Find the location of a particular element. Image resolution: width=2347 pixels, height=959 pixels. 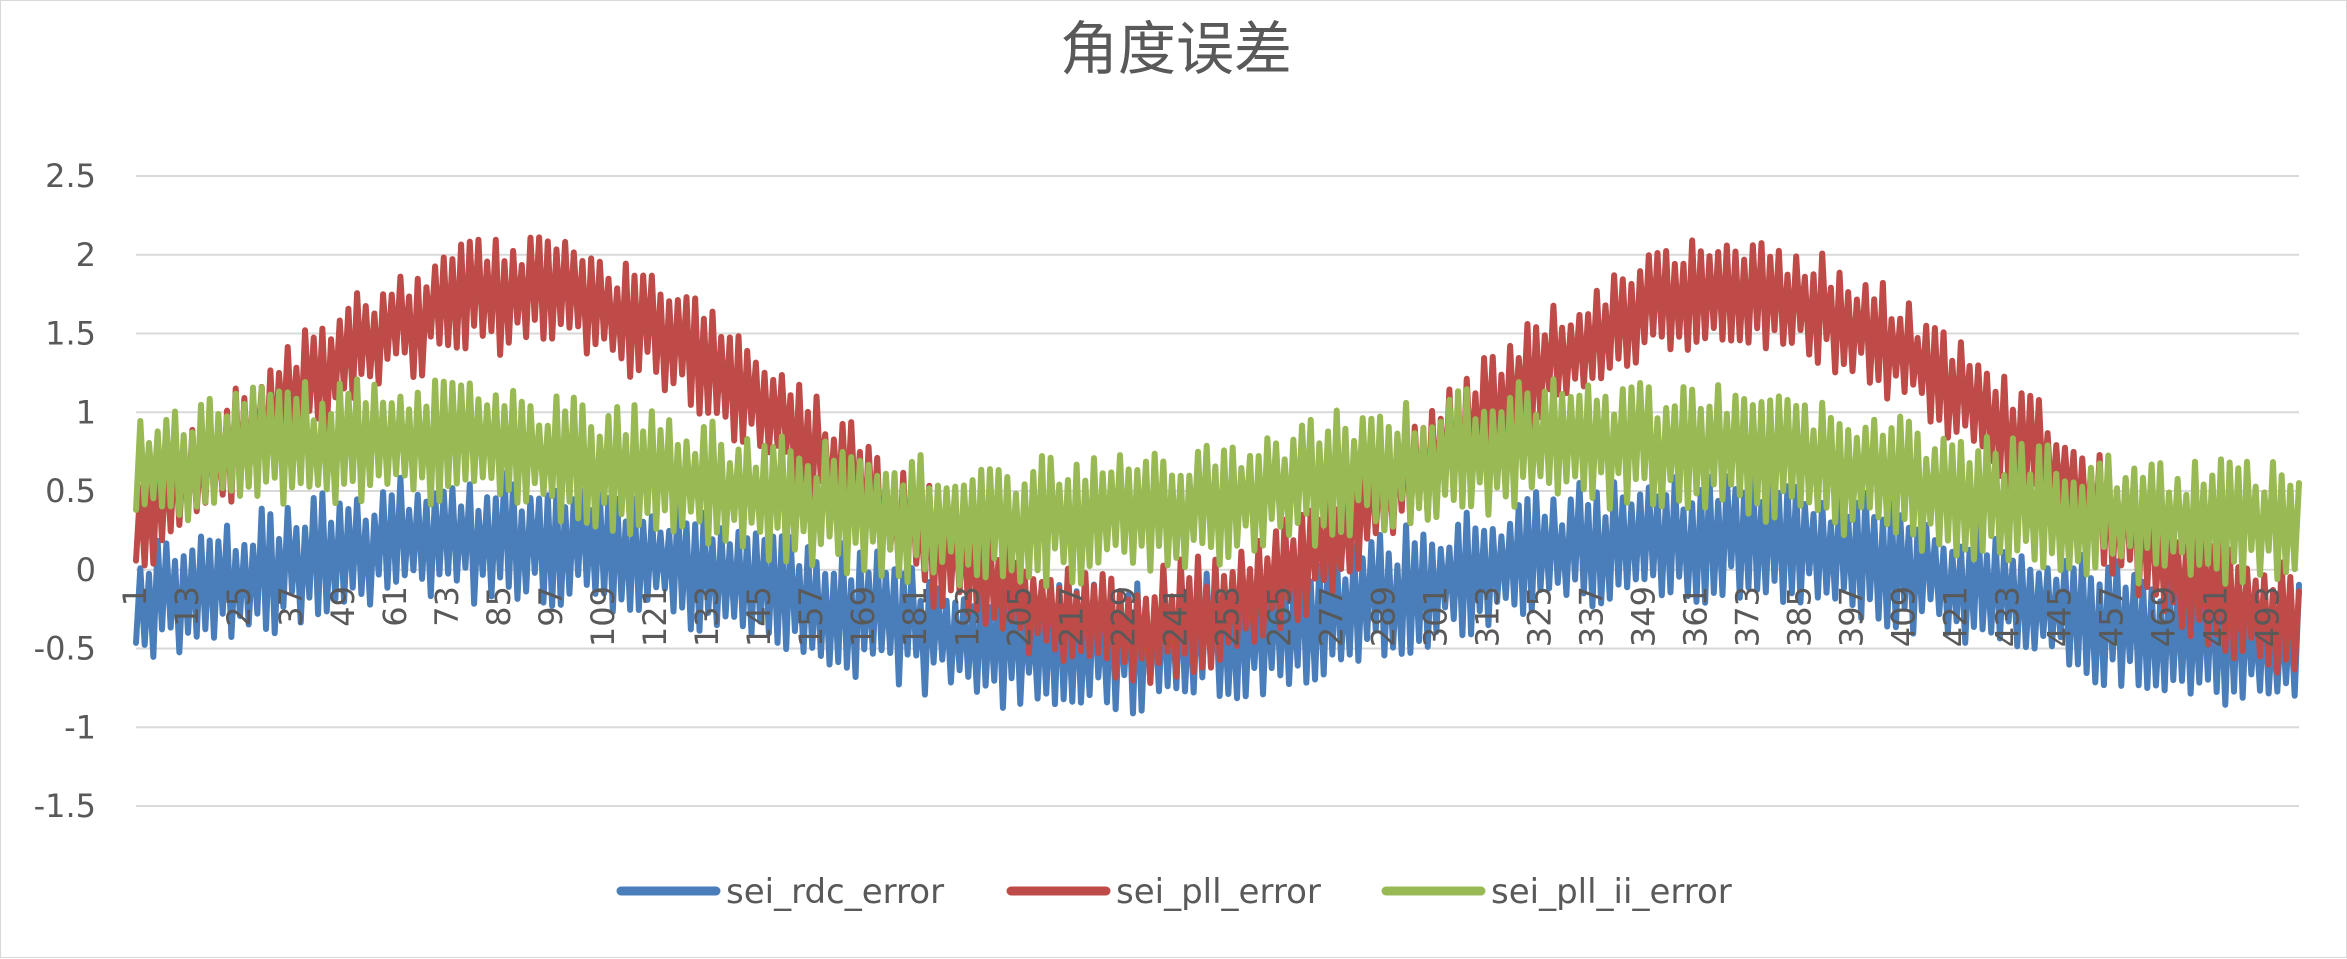

chart-title: 角度误差 is located at coordinates (1176, 49).